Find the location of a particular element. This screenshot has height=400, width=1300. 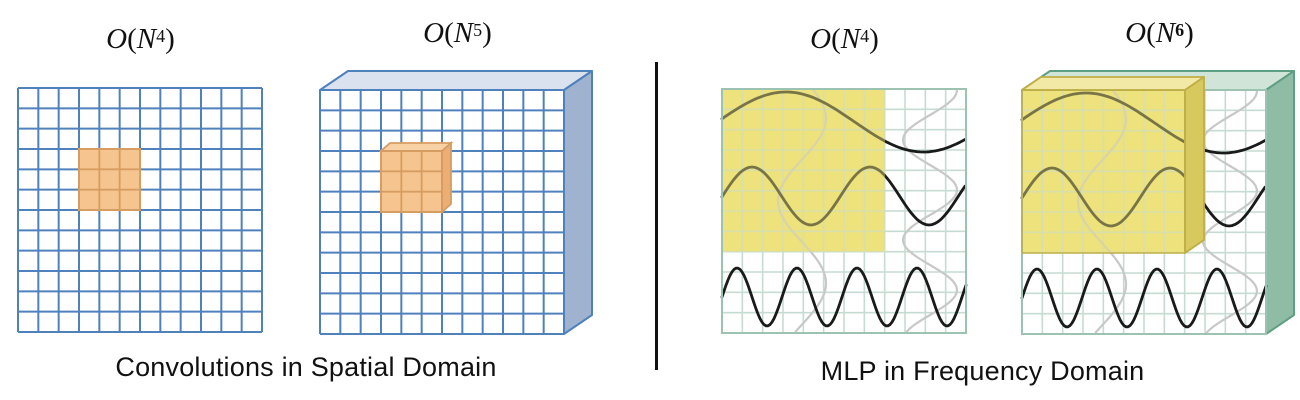

section-divider-line is located at coordinates (656, 216).